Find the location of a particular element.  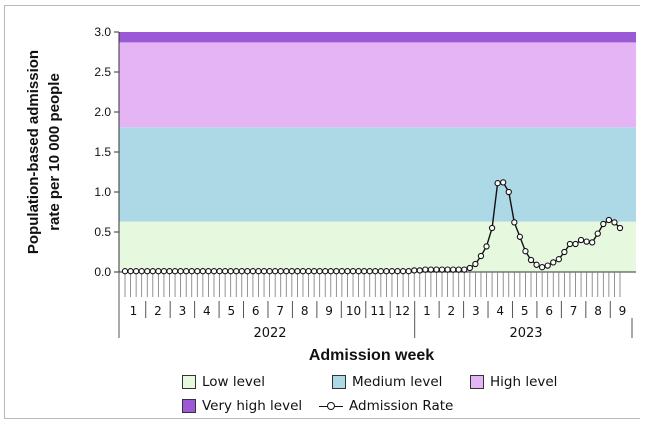

legend-rate-line-icon is located at coordinates (331, 406).